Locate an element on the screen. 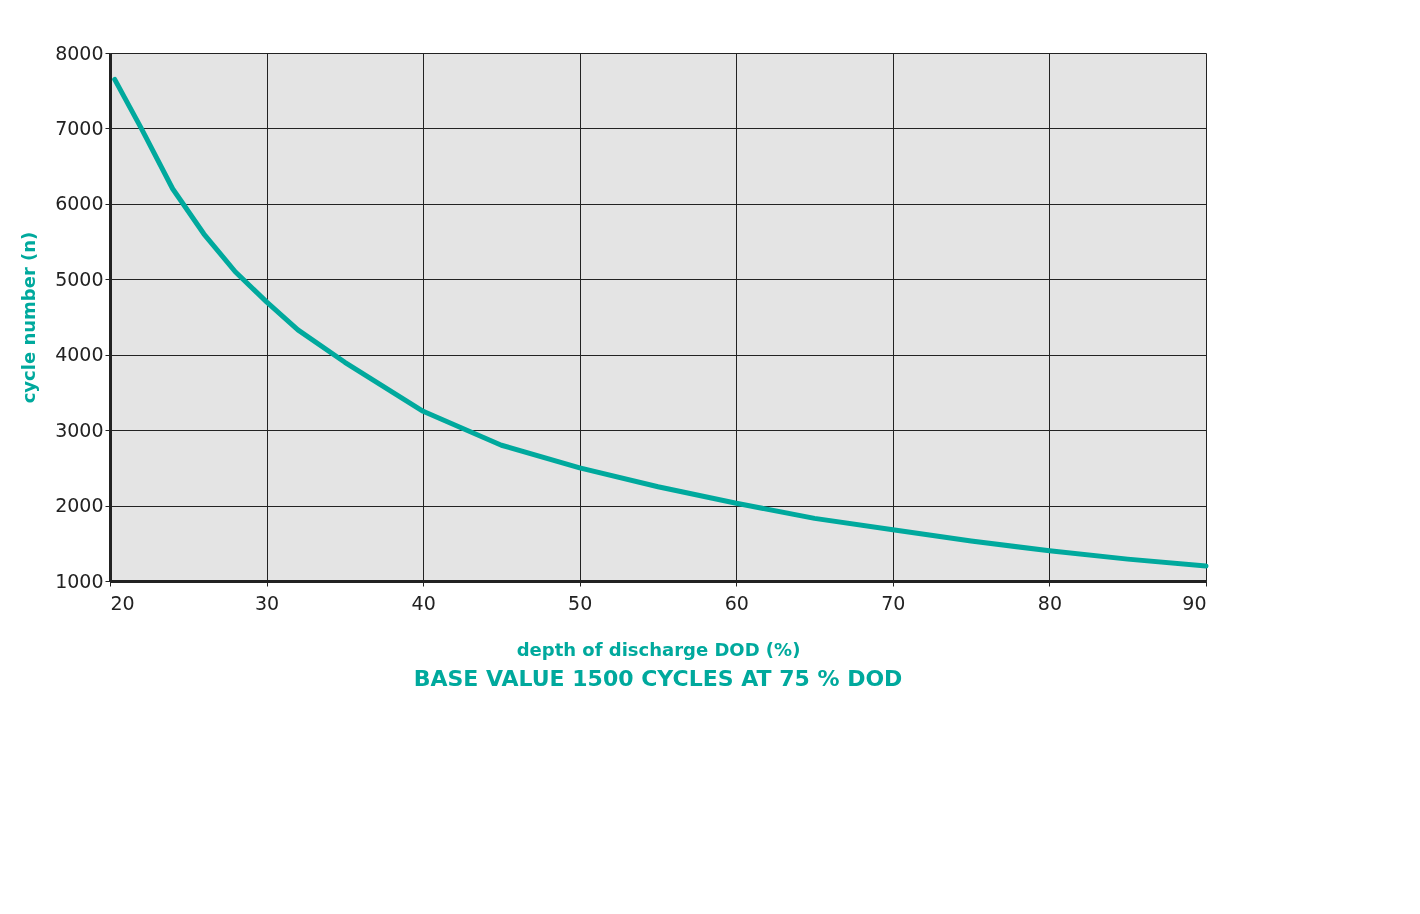 This screenshot has height=914, width=1420. y-tick-label: 4000 is located at coordinates (79, 354).